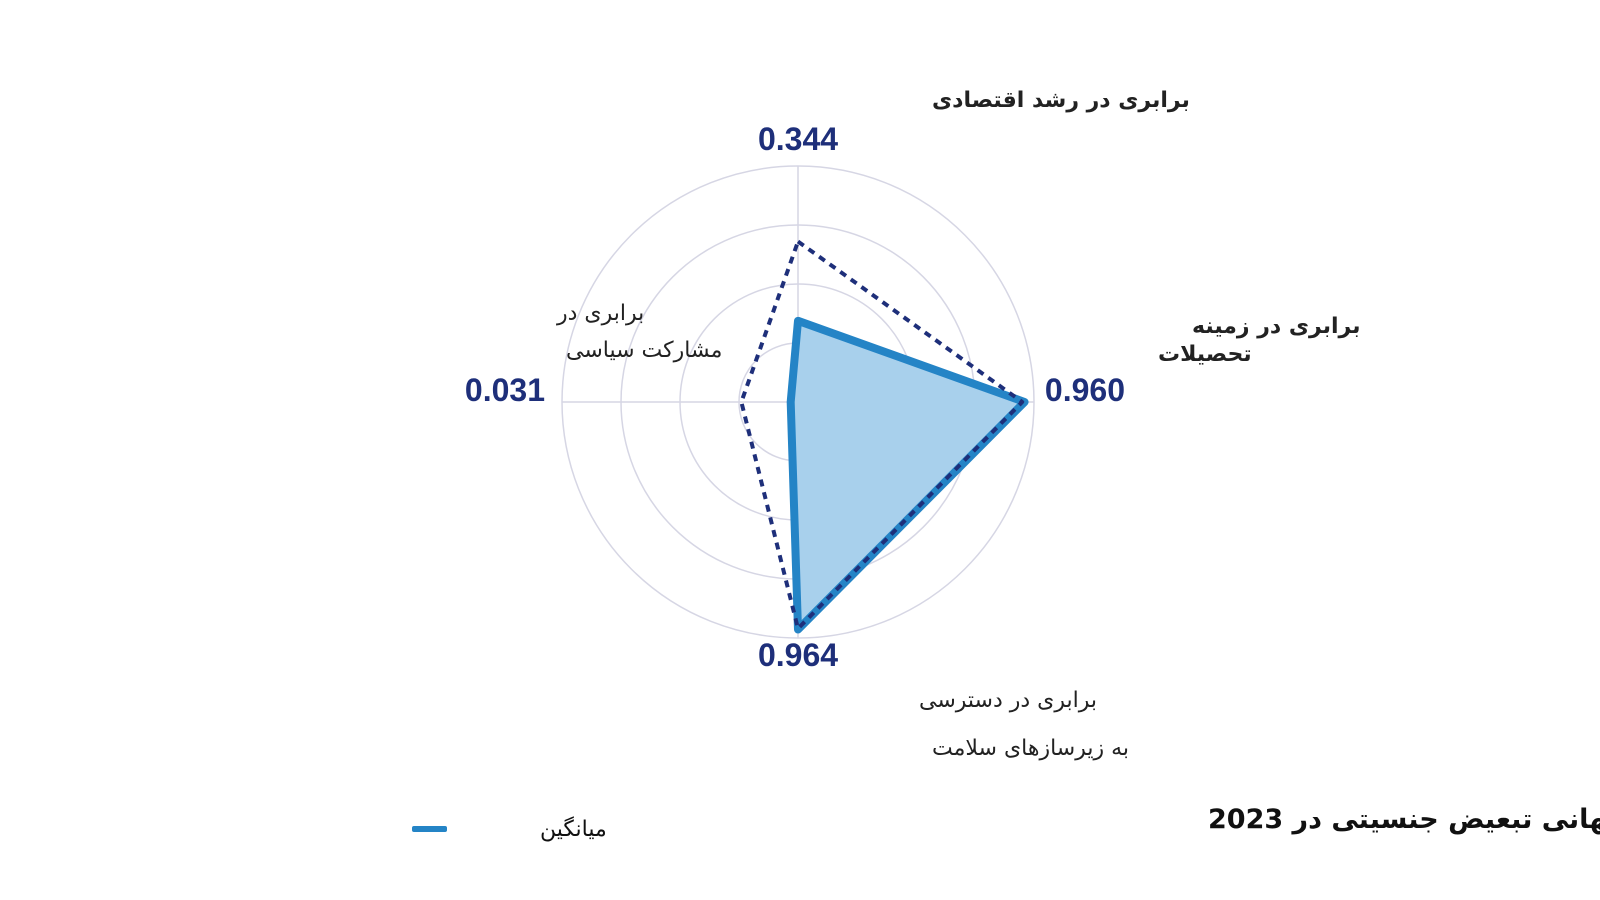  What do you see at coordinates (1205, 354) in the screenshot?
I see `axis-label-education: تحصیلات` at bounding box center [1205, 354].